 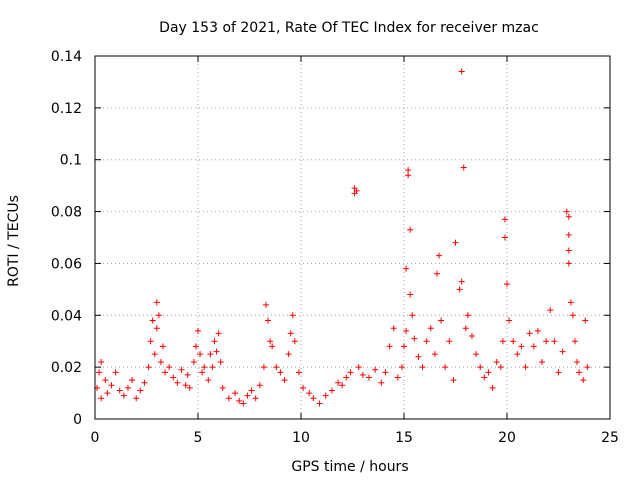 What do you see at coordinates (66, 213) in the screenshot?
I see `y-tick-label: 0.08` at bounding box center [66, 213].